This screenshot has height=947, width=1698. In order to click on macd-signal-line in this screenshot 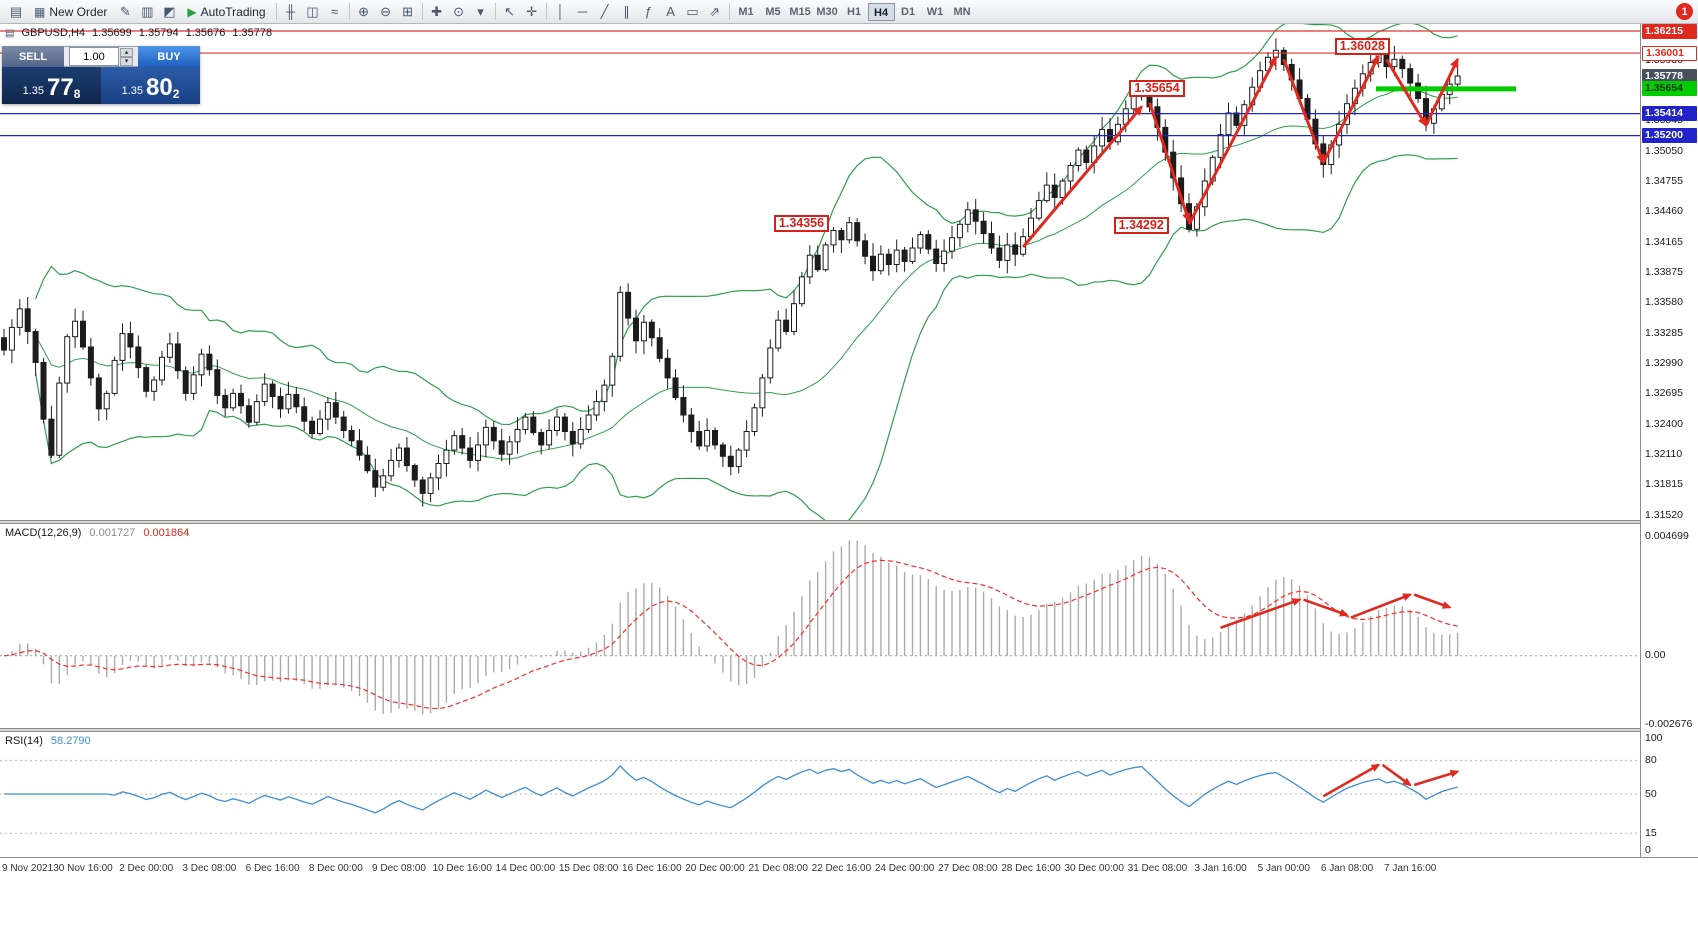, I will do `click(730, 634)`.